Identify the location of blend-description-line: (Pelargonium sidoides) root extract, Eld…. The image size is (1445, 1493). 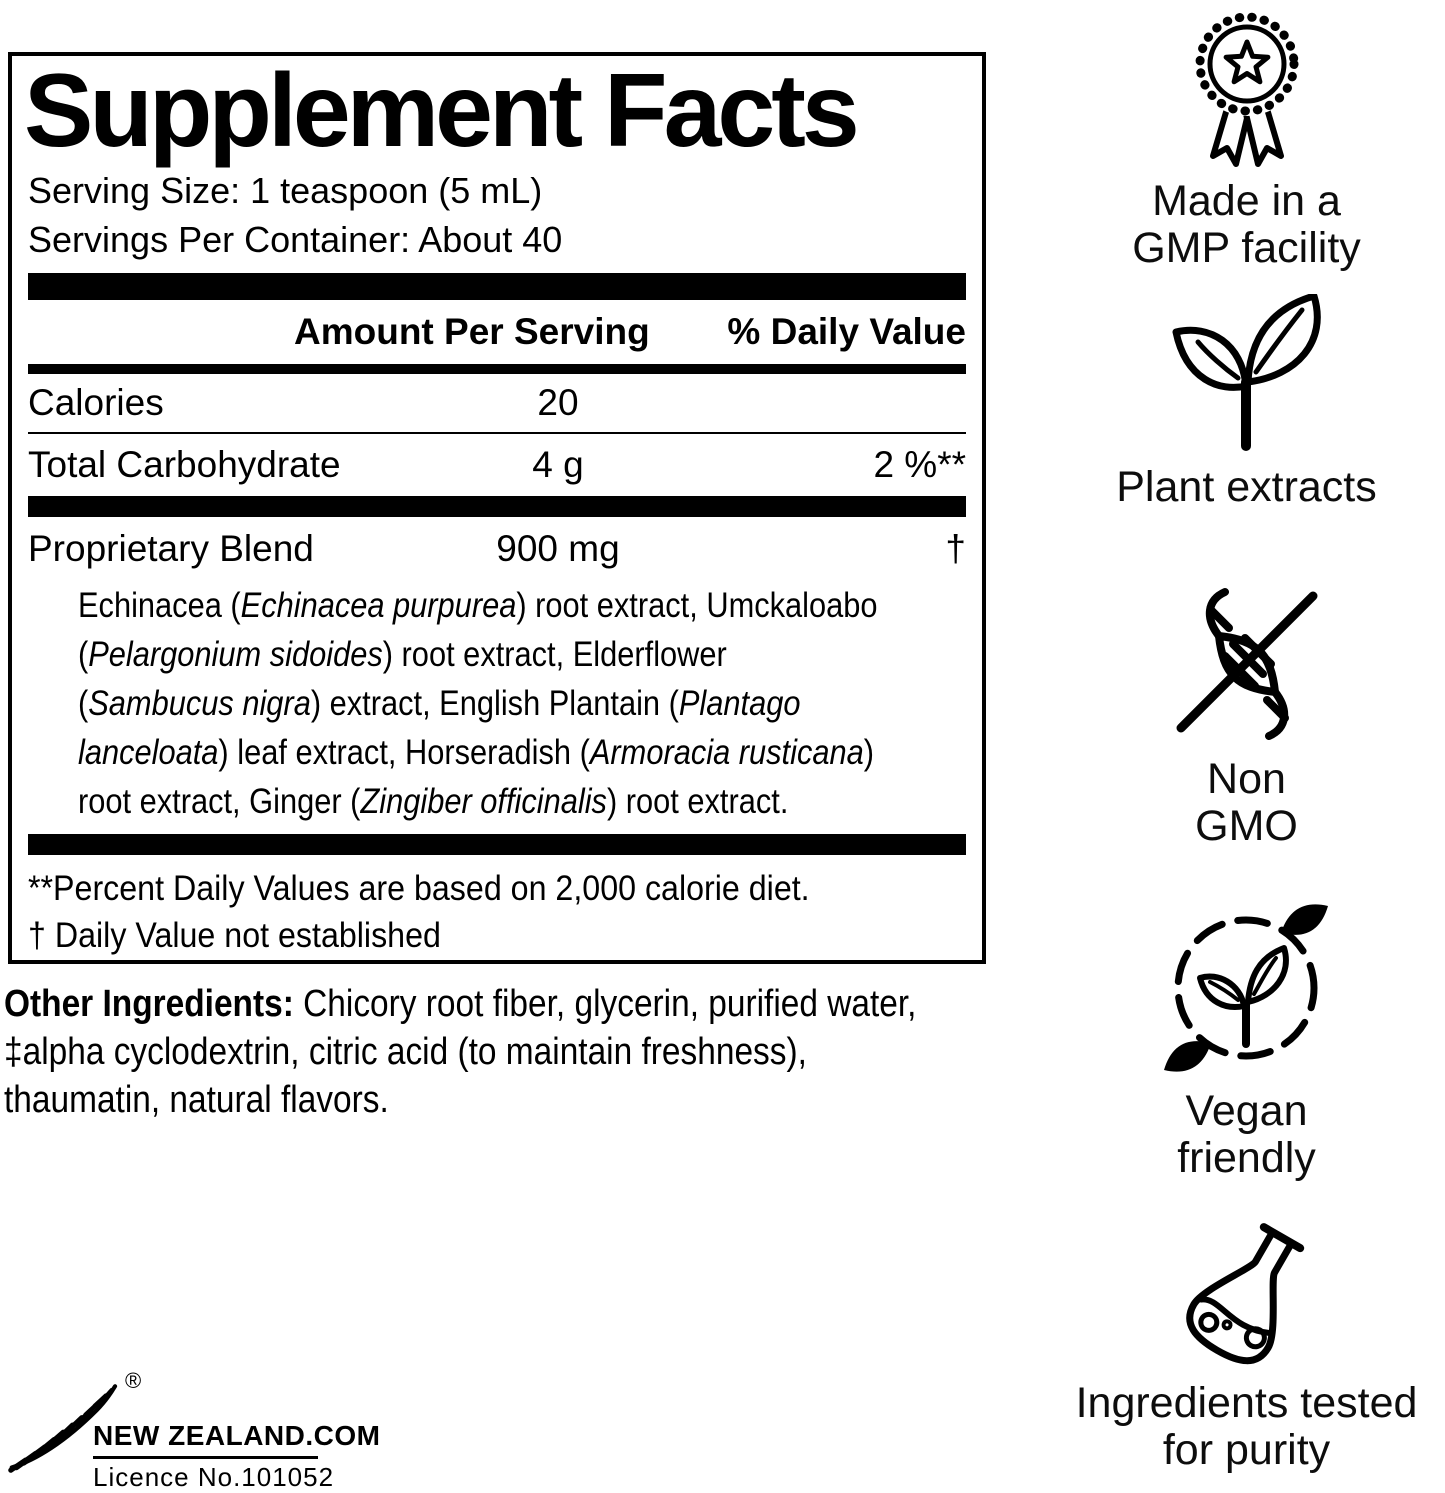
(402, 654).